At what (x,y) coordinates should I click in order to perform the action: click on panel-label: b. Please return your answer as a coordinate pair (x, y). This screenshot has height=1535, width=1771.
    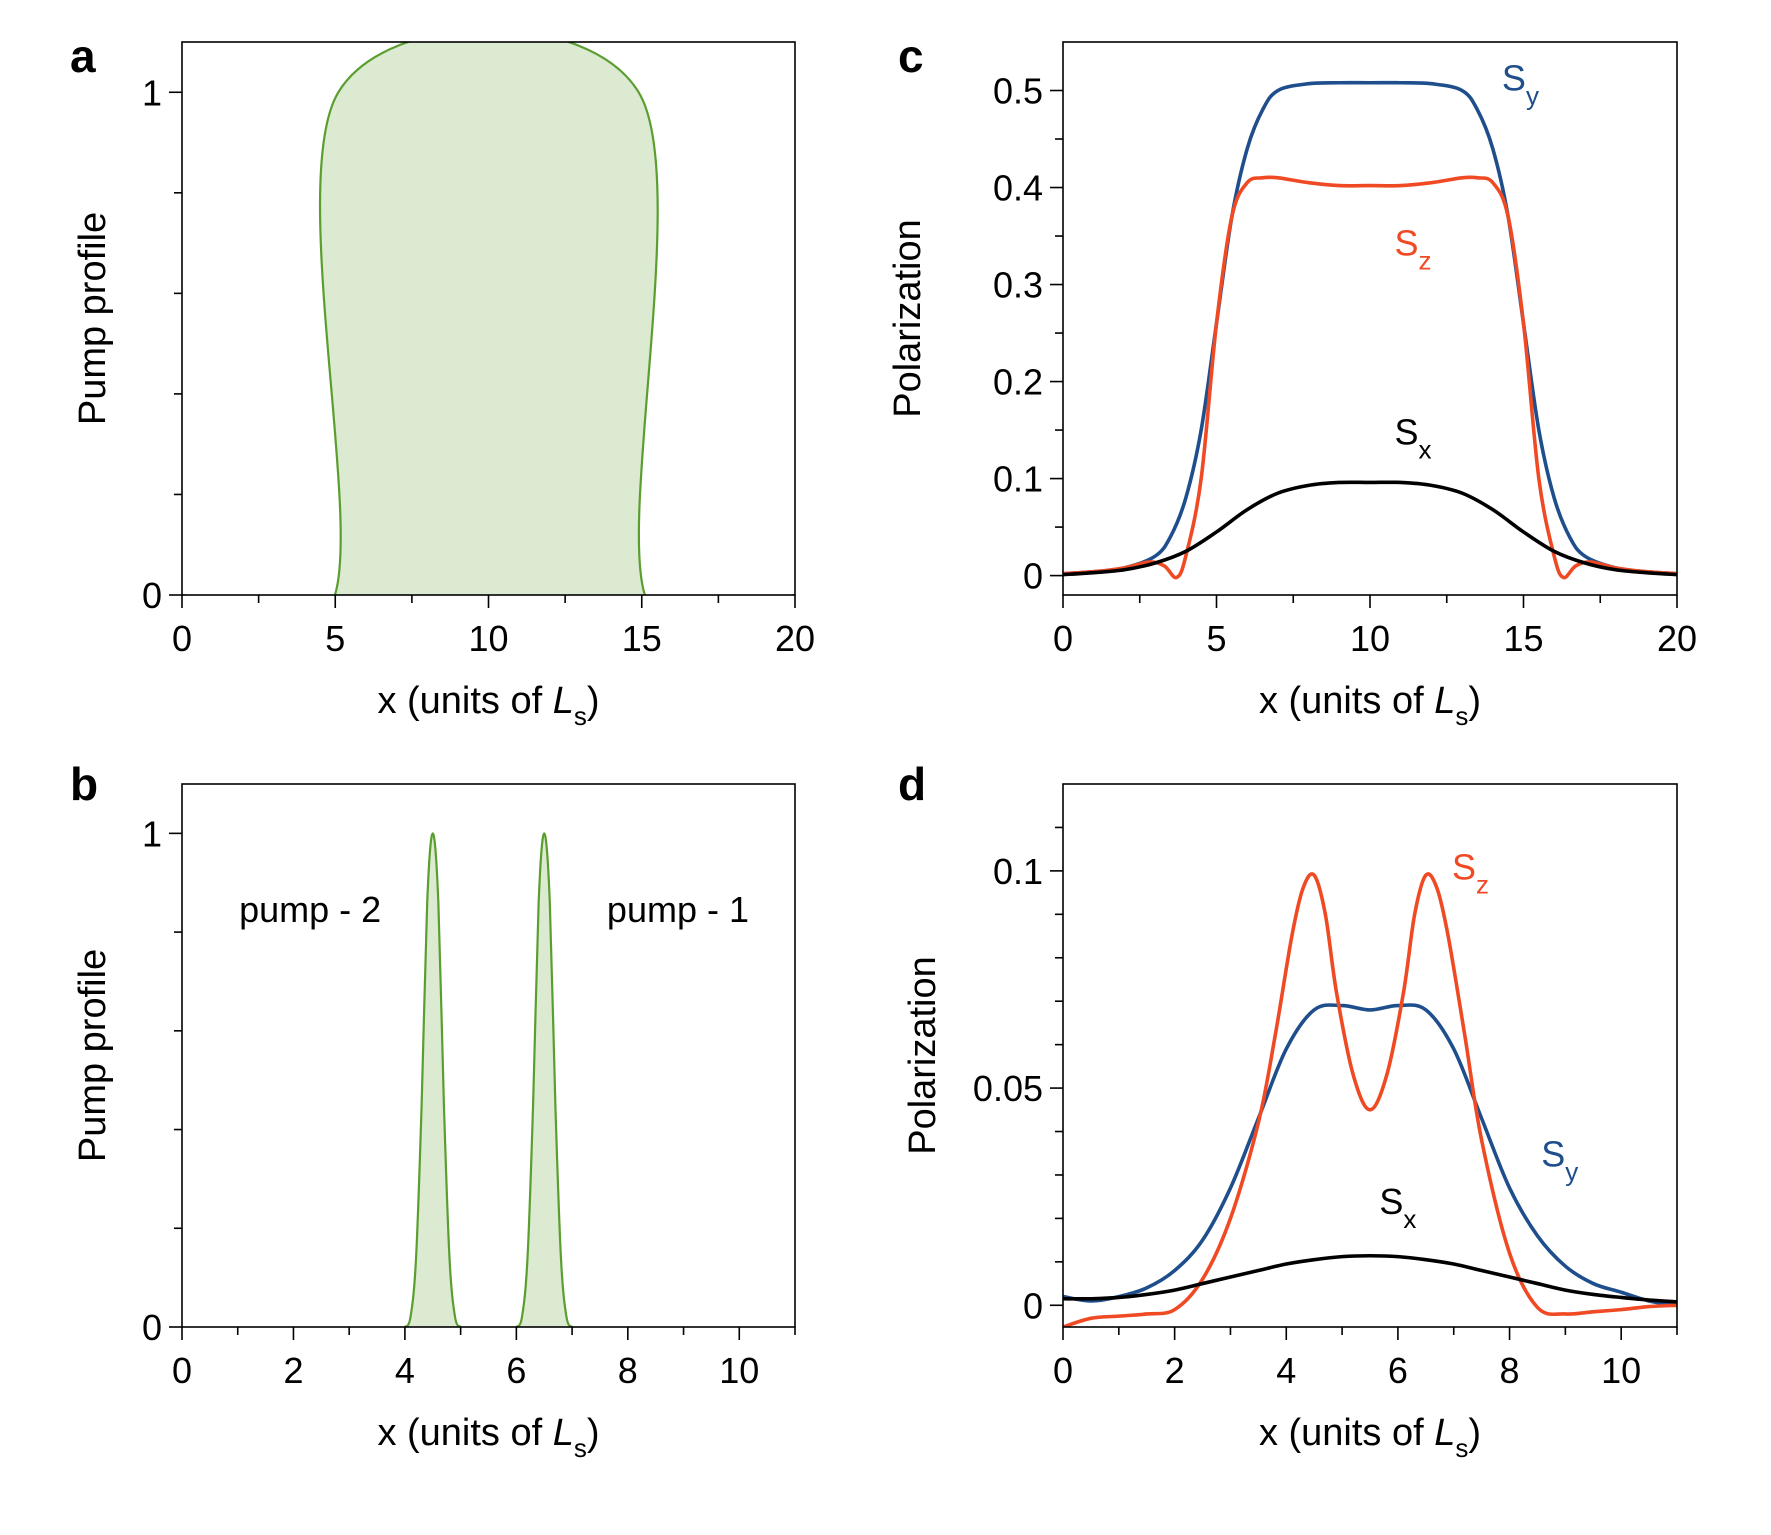
    Looking at the image, I should click on (84, 784).